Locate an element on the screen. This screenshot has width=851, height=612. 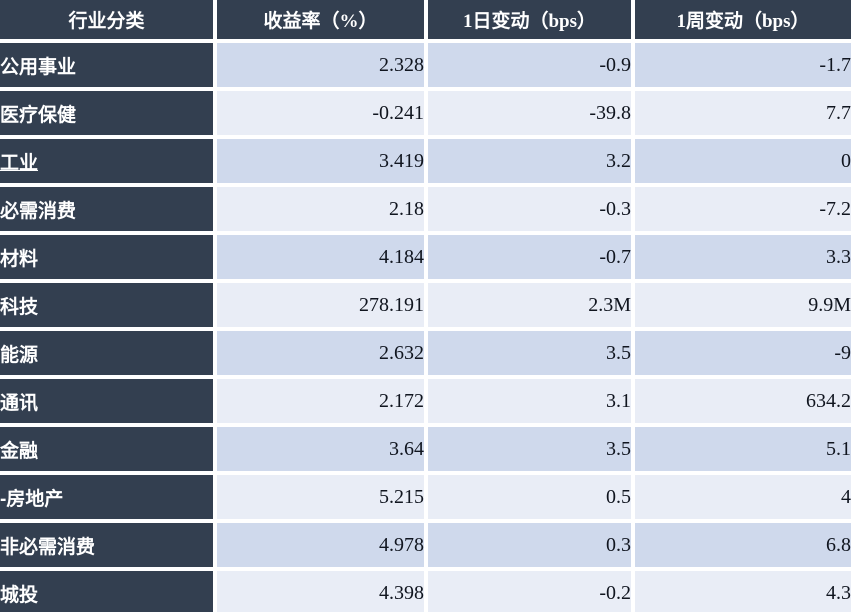
day-change-cell: -0.7 is located at coordinates (529, 257).